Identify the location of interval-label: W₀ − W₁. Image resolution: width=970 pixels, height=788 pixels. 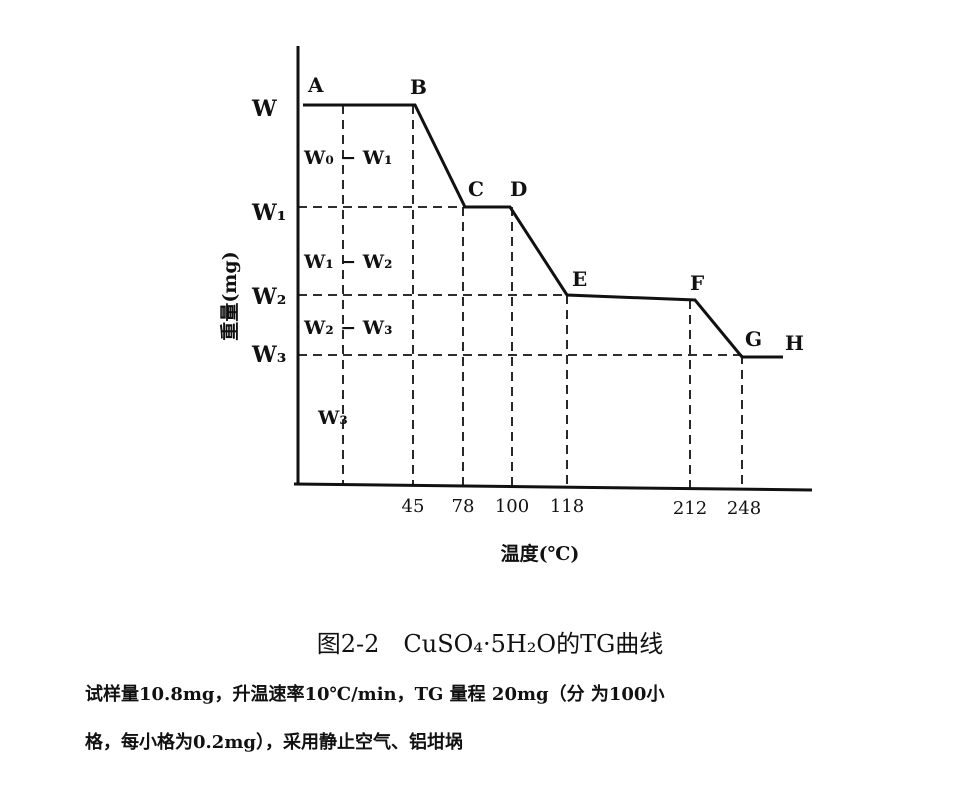
(347, 158).